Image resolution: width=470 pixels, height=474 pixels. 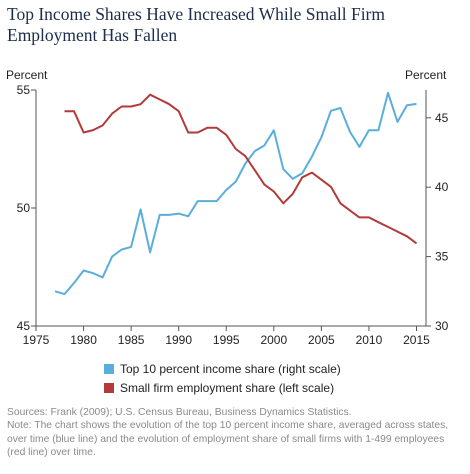 I want to click on x-tick-label: 1975, so click(x=36, y=340).